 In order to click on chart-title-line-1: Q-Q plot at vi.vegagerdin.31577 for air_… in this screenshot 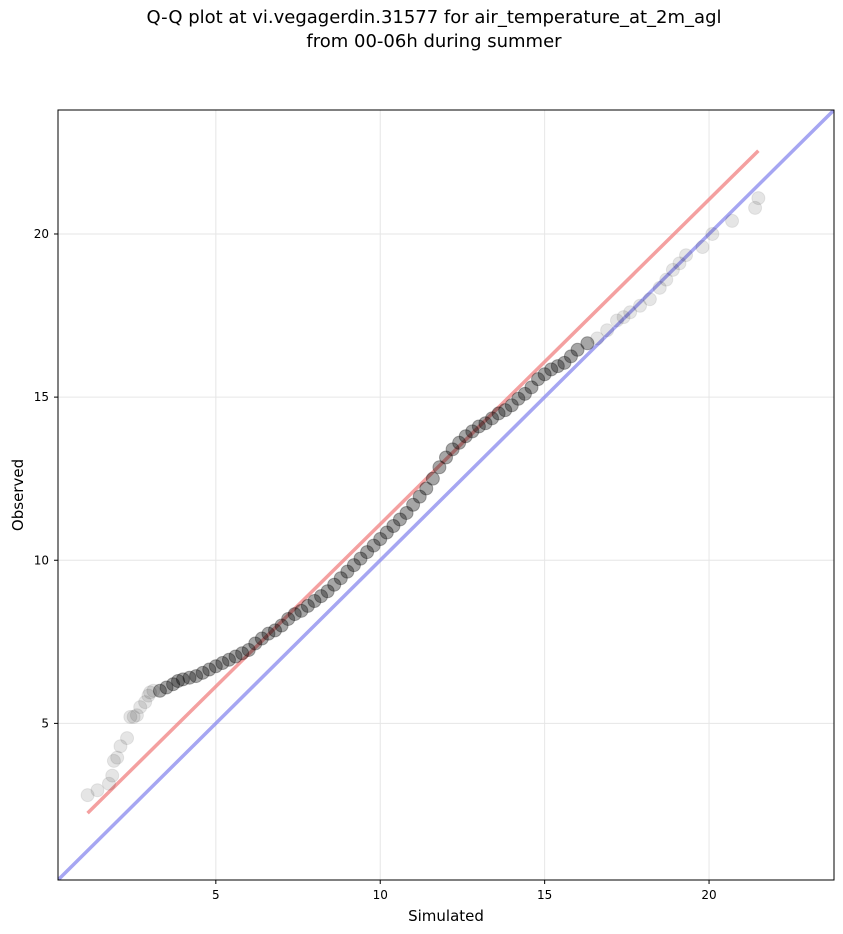, I will do `click(434, 17)`.